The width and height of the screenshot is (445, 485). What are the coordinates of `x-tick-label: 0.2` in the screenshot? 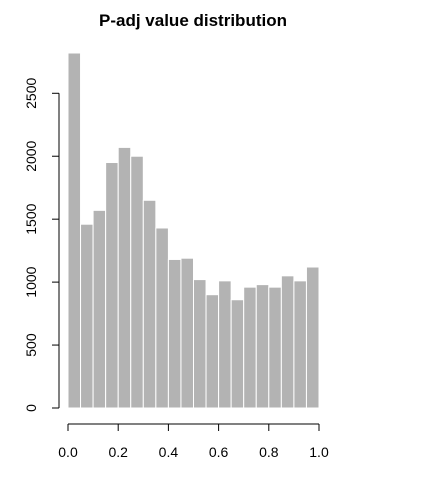 It's located at (118, 452).